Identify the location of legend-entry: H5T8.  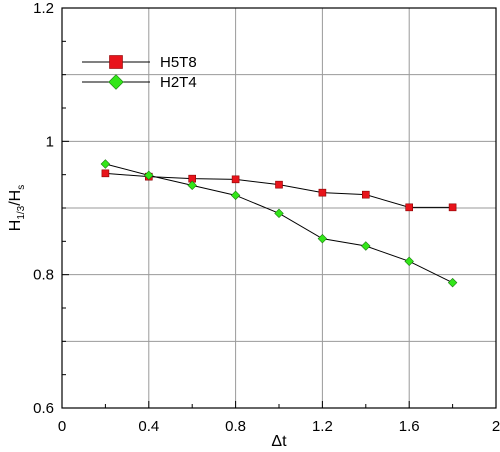
(139, 62).